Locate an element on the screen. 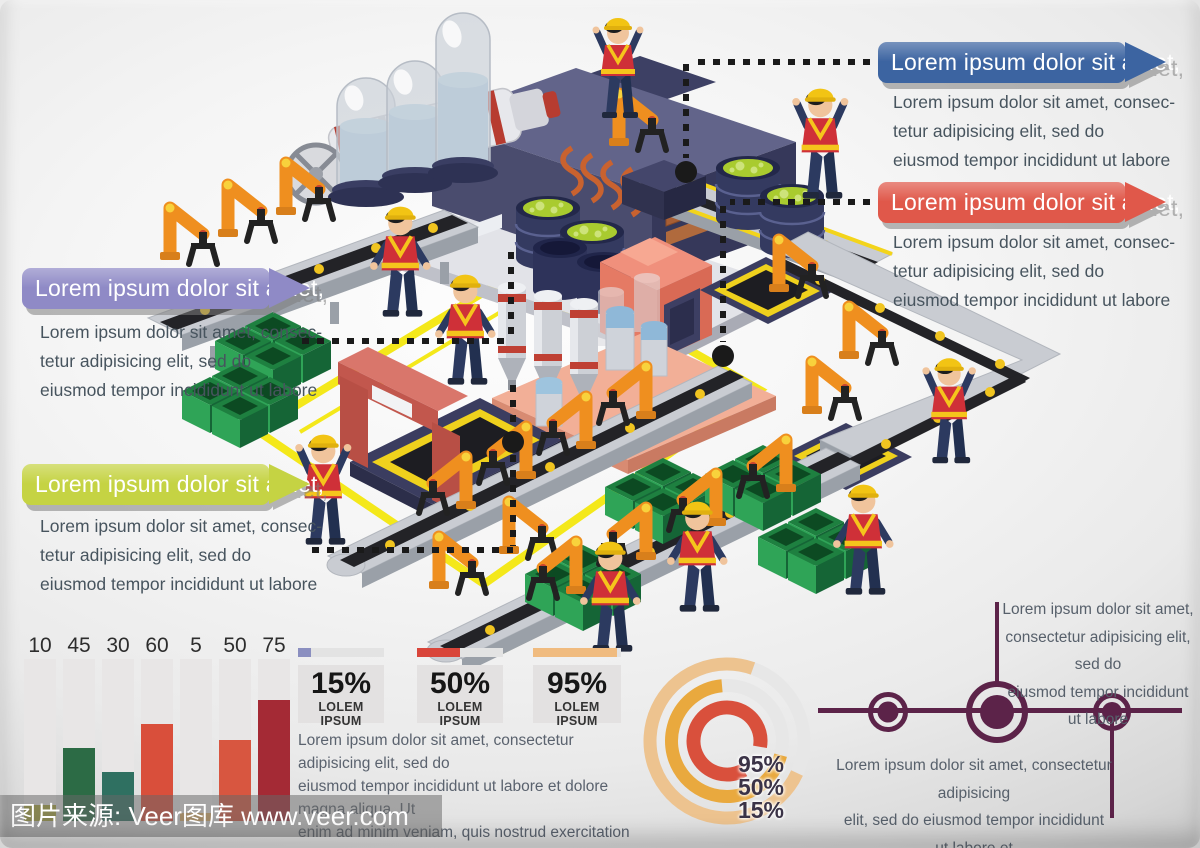 Image resolution: width=1200 pixels, height=848 pixels. stat-percent: 15% is located at coordinates (341, 683).